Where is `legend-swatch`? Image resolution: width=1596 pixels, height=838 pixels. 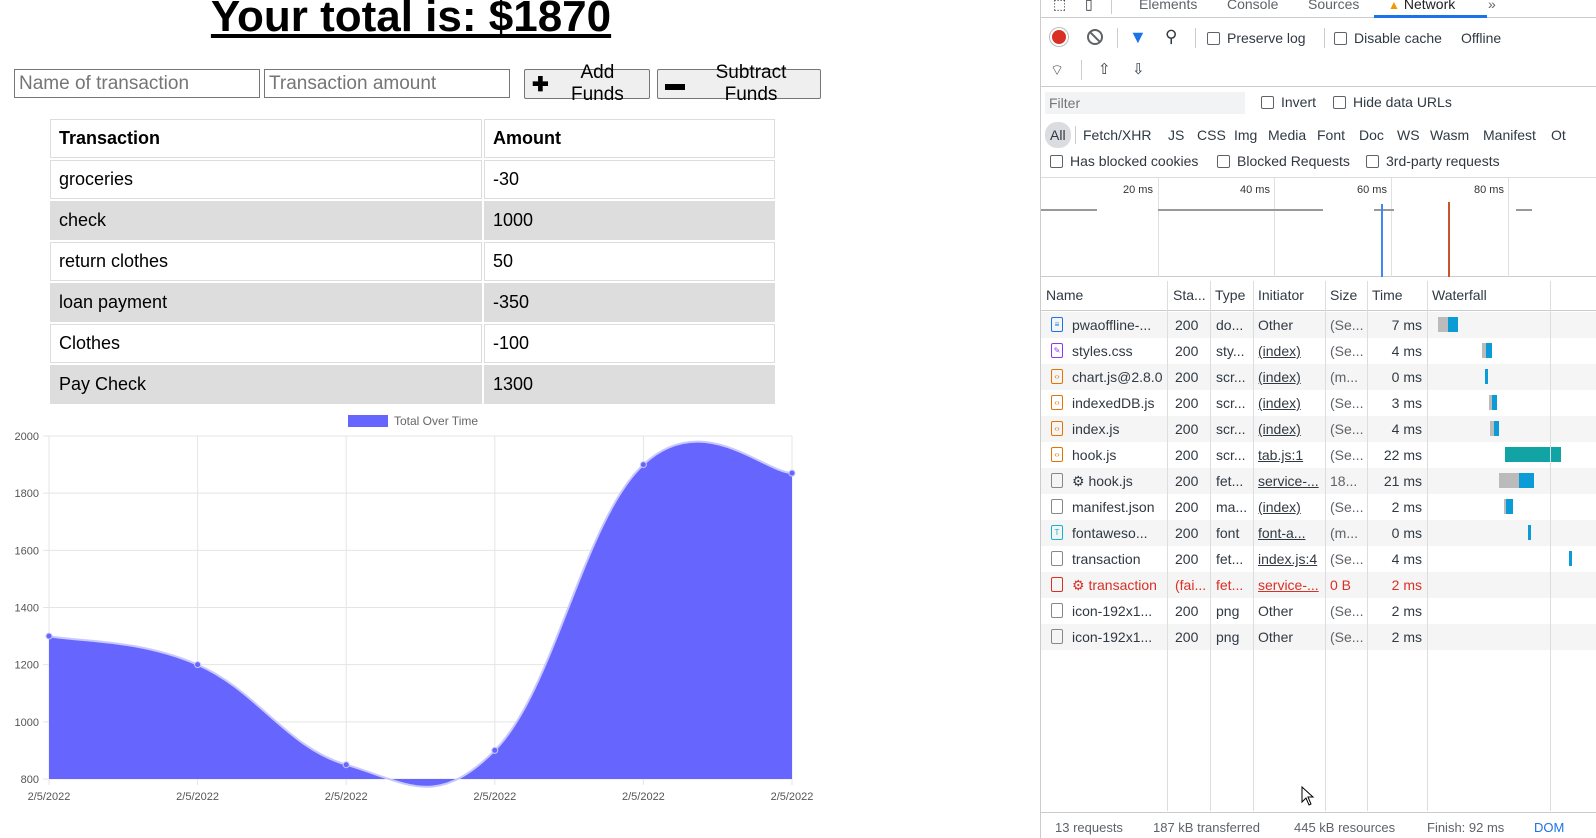 legend-swatch is located at coordinates (368, 421).